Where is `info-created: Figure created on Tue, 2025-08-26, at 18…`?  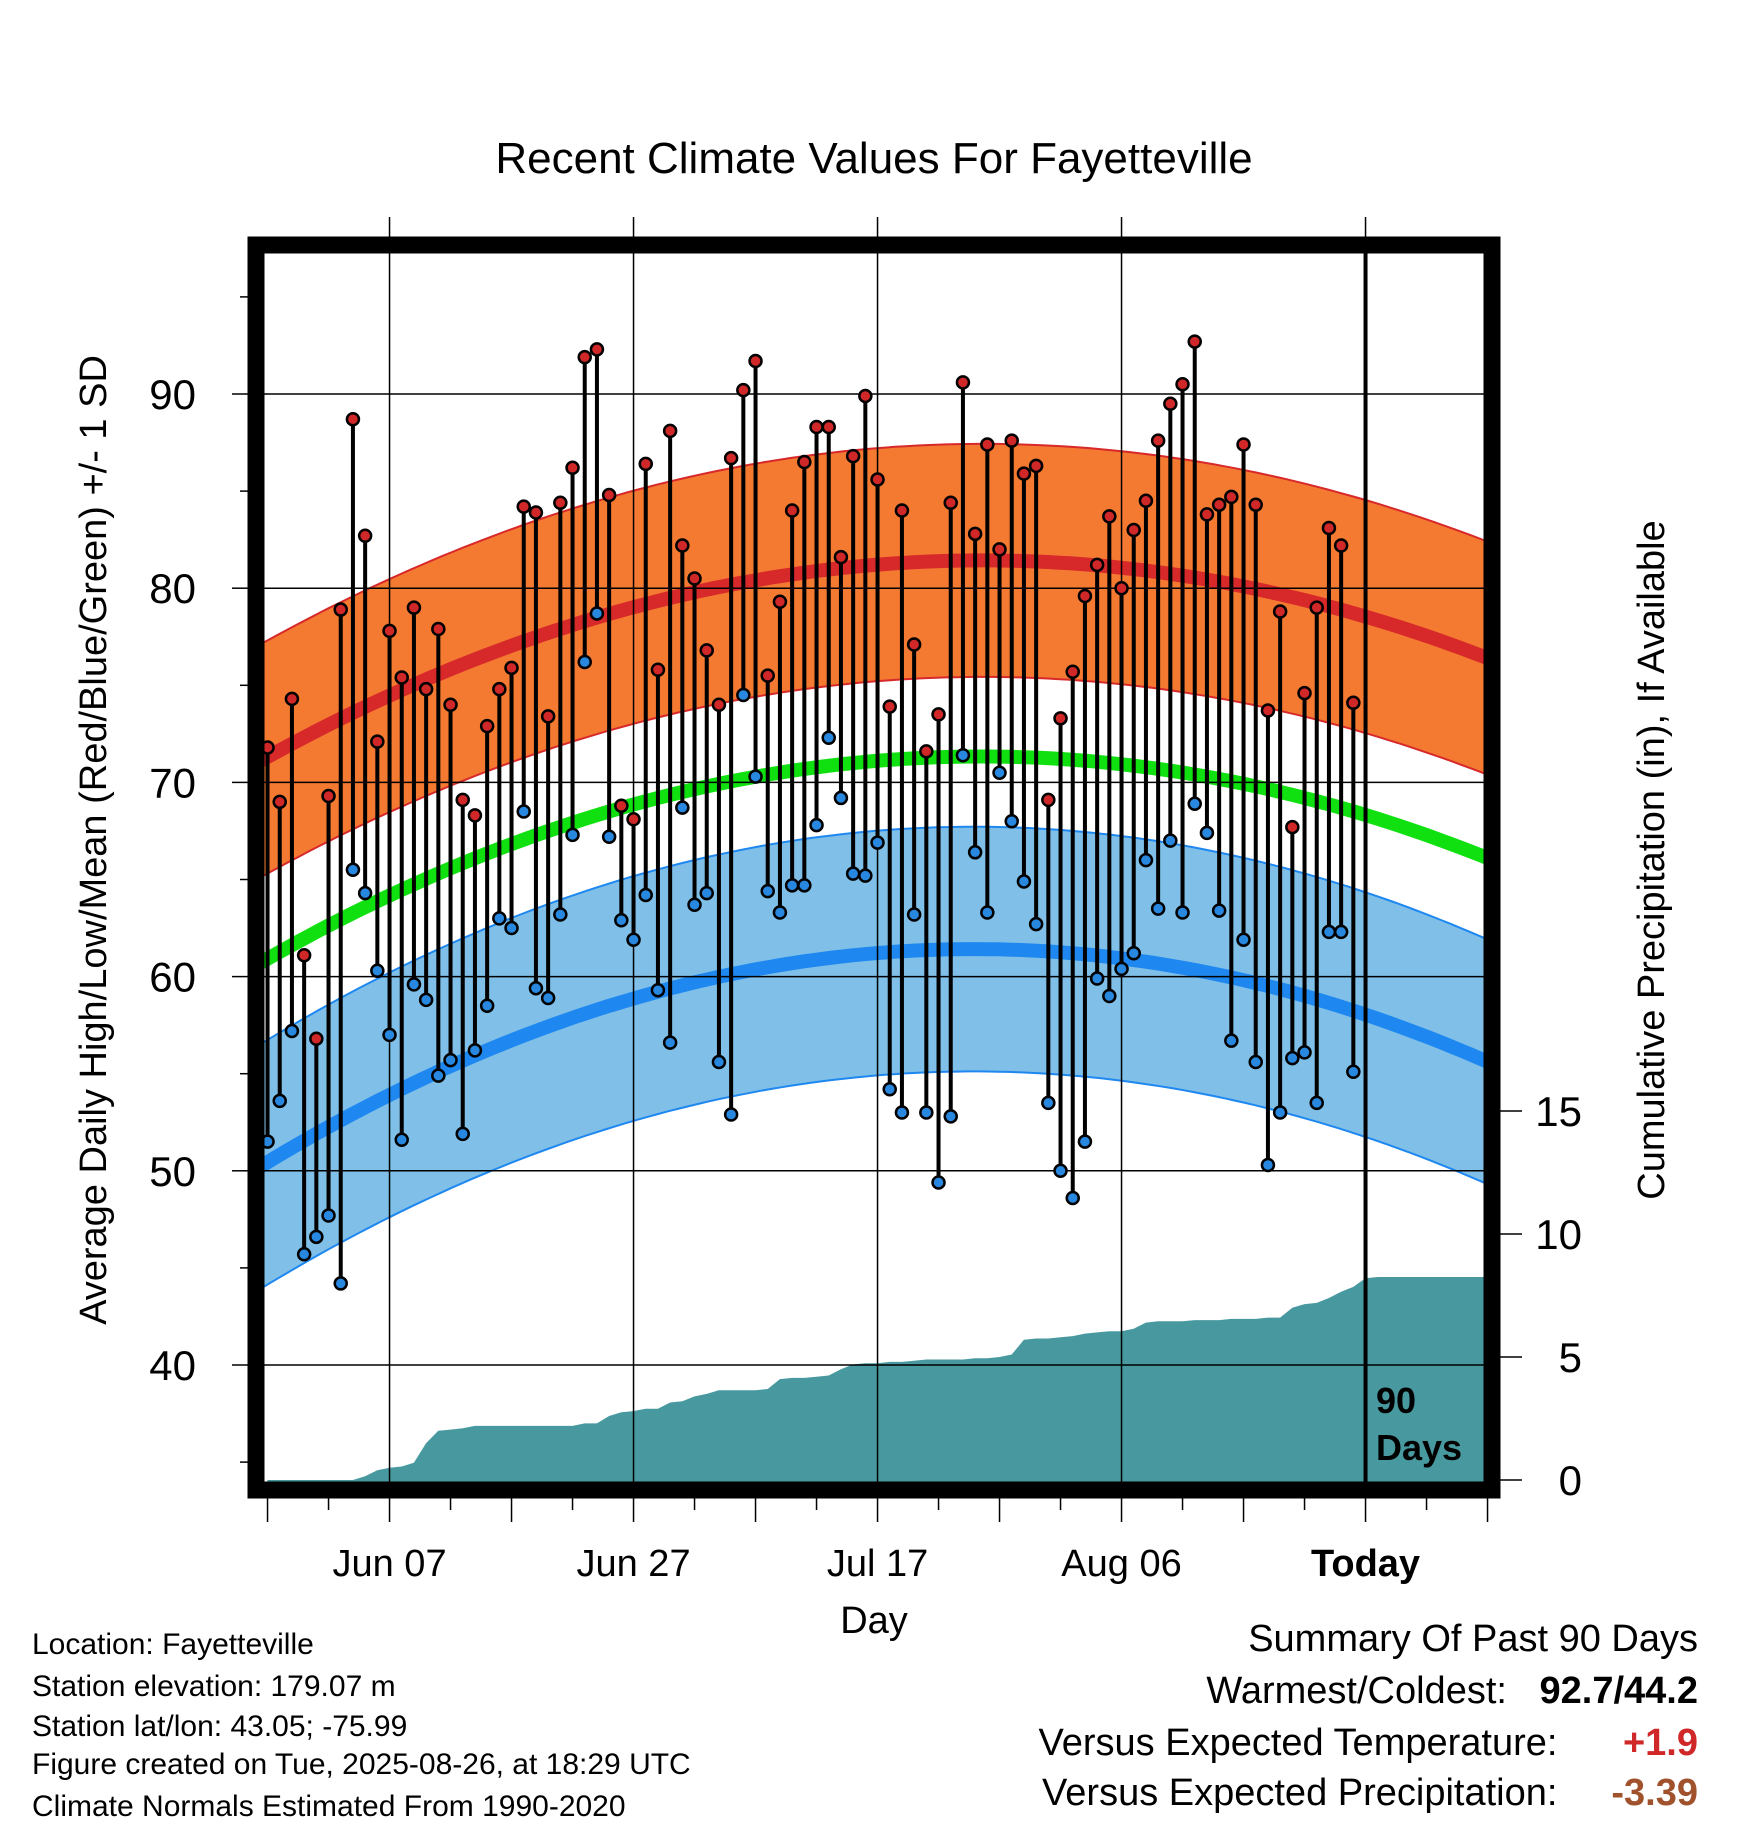 info-created: Figure created on Tue, 2025-08-26, at 18… is located at coordinates (361, 1764).